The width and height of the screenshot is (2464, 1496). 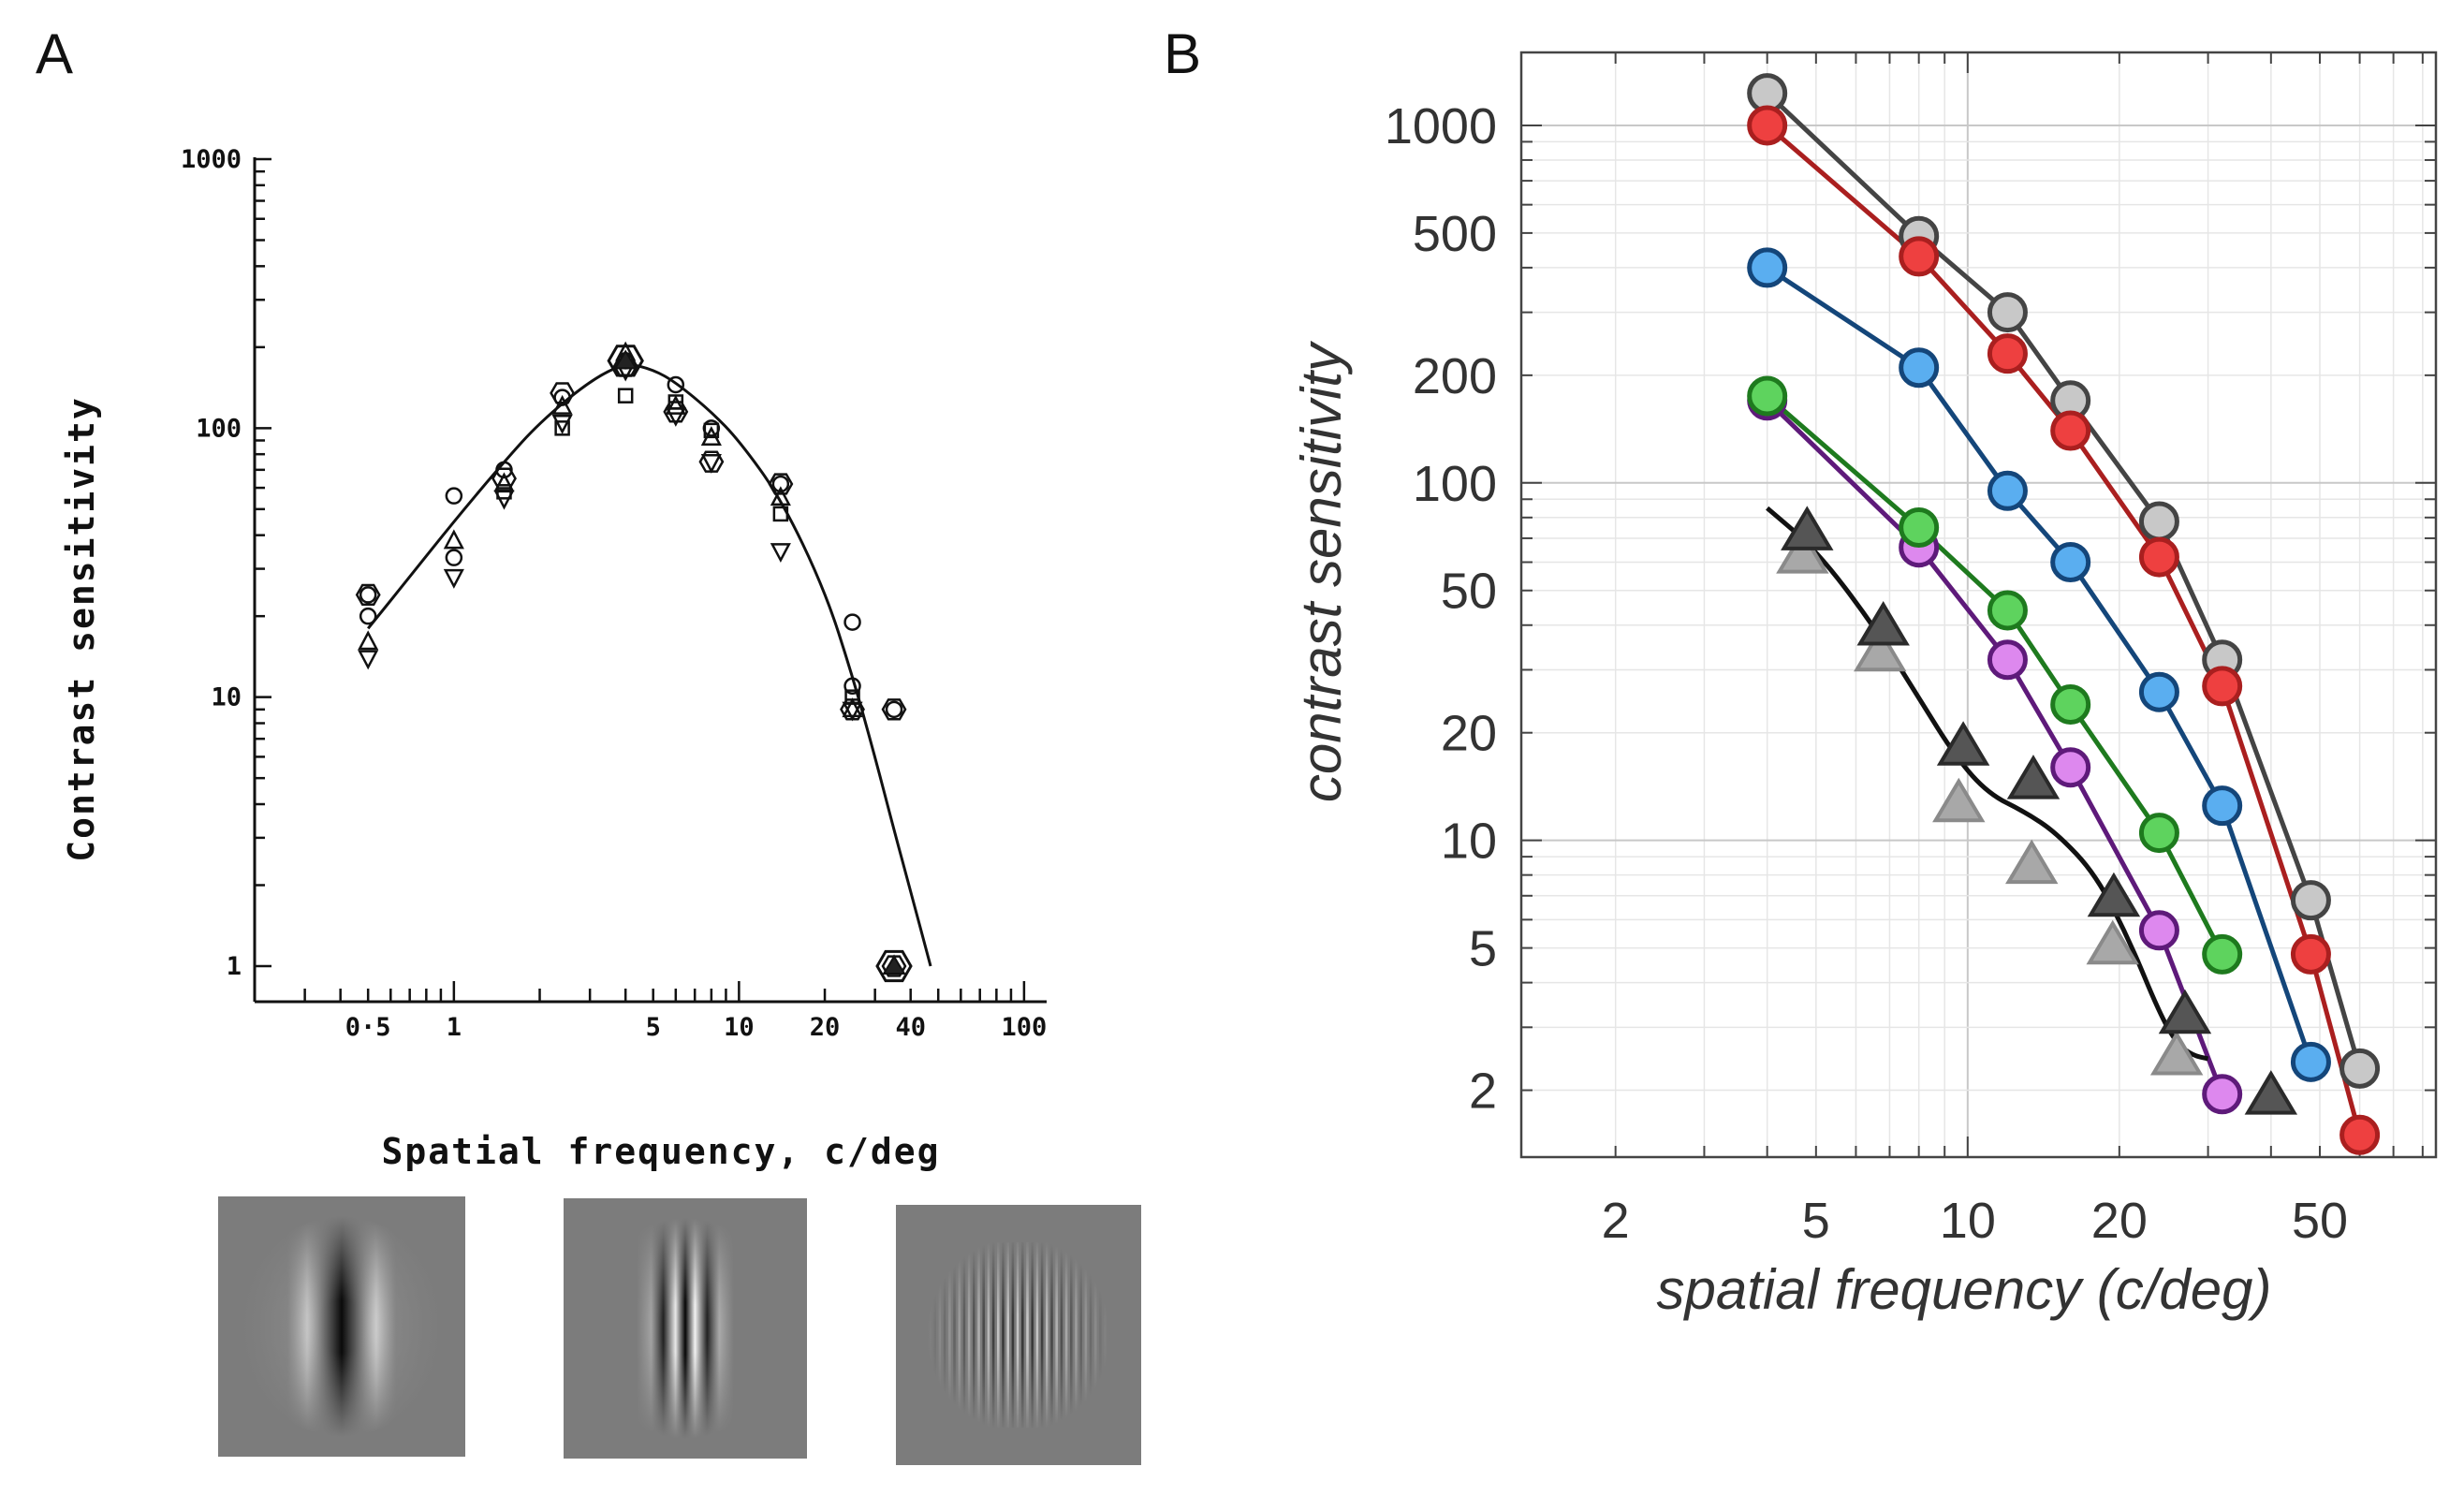 What do you see at coordinates (1469, 592) in the screenshot?
I see `chart-b-y-tick-label: 50` at bounding box center [1469, 592].